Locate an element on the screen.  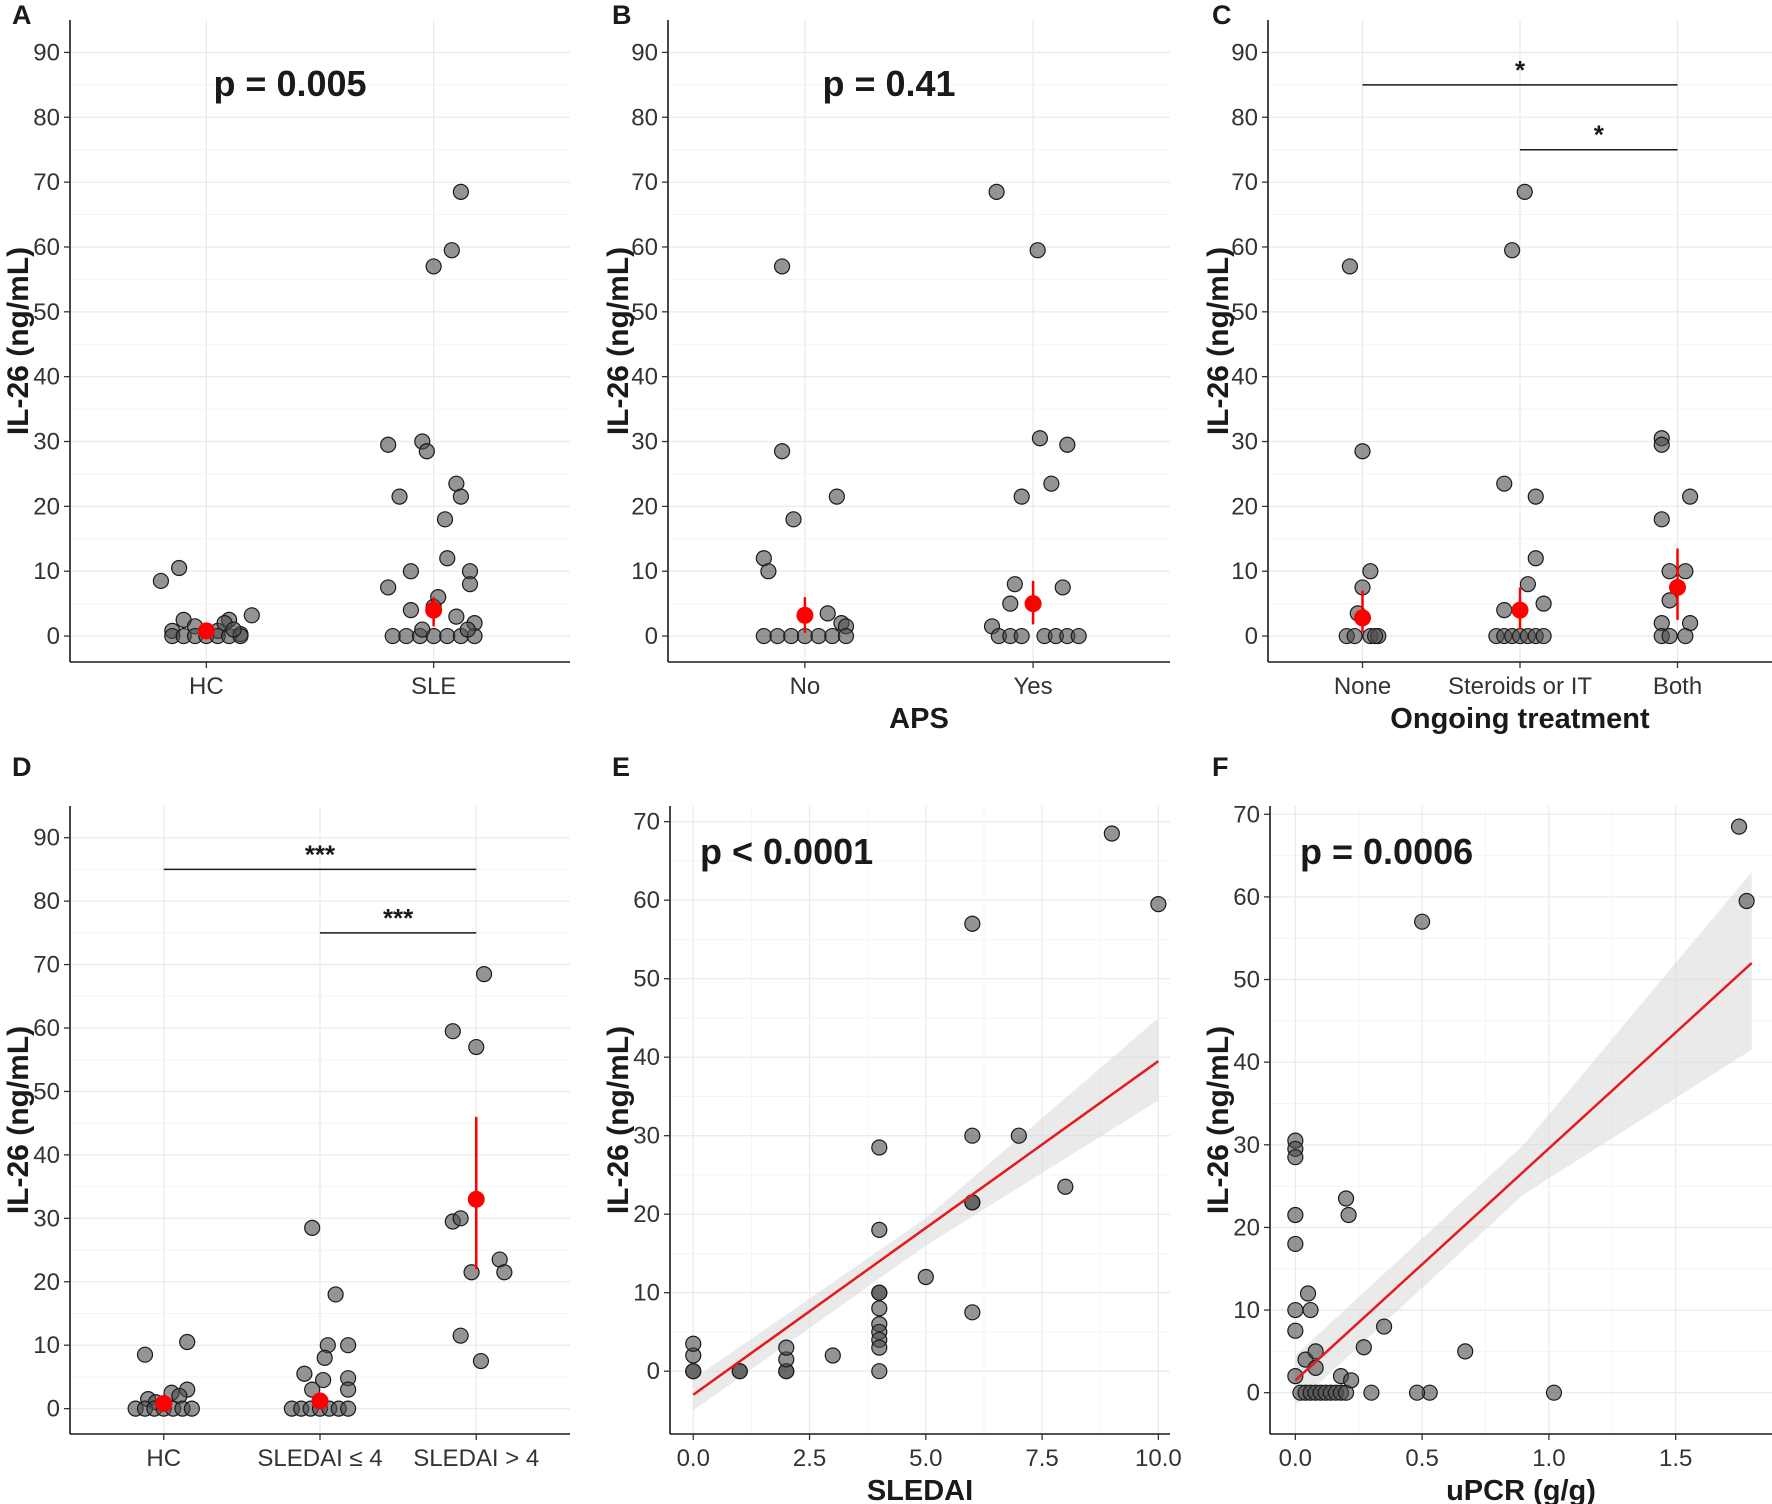
x-axis-label: uPCR (g/g) is located at coordinates (1521, 1489).